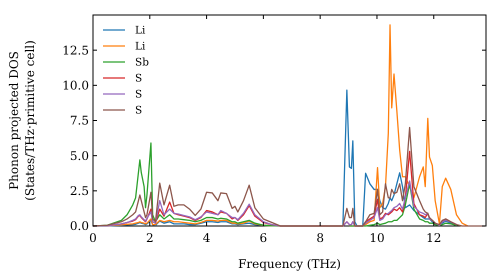 Image resolution: width=500 pixels, height=280 pixels. What do you see at coordinates (377, 238) in the screenshot?
I see `x-tick-label: 10` at bounding box center [377, 238].